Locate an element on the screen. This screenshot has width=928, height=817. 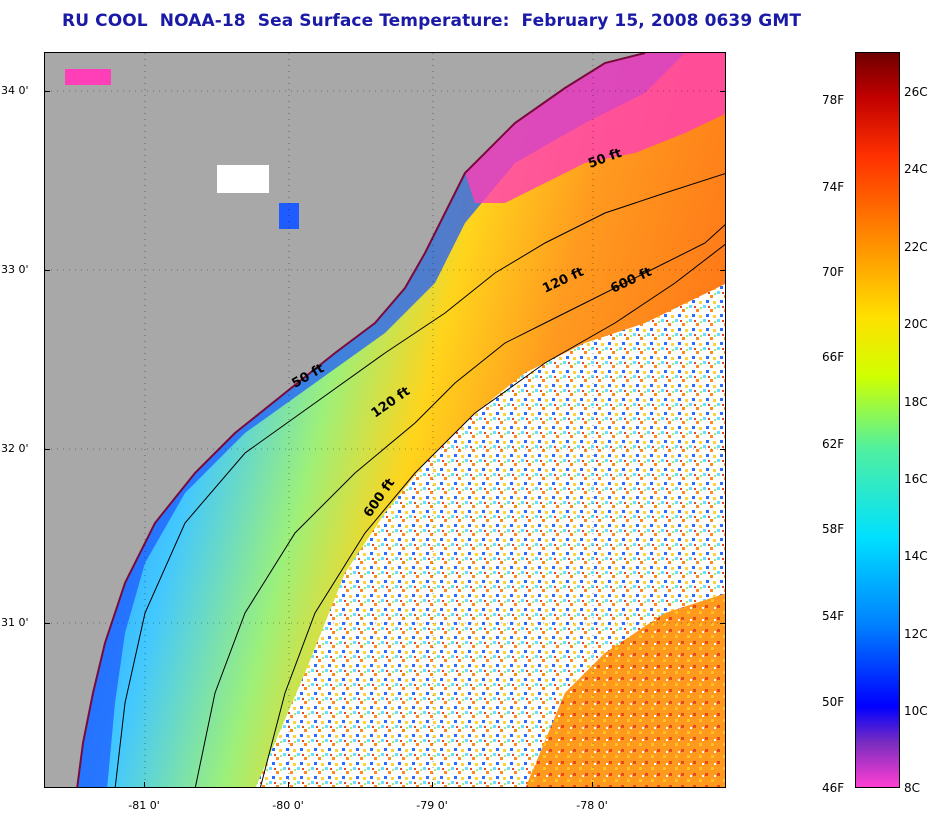
colorbar-c-label: 16C is located at coordinates (916, 479).